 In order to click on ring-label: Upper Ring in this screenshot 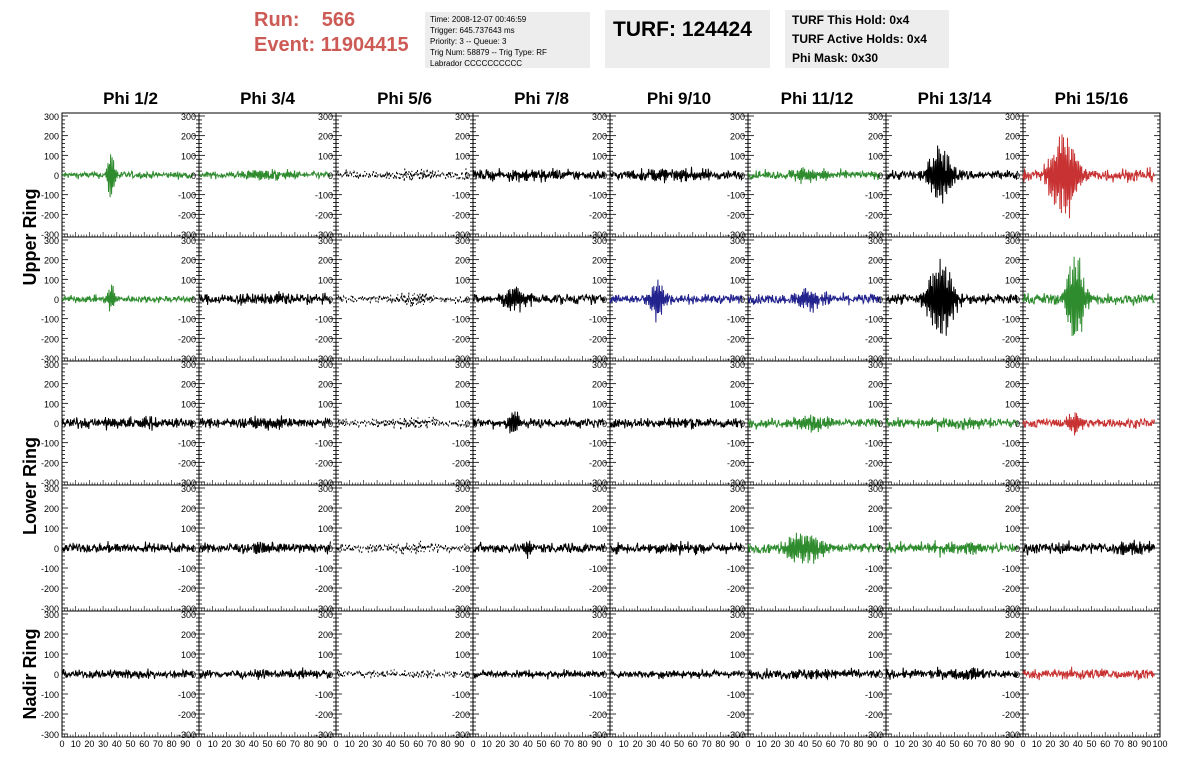, I will do `click(30, 237)`.